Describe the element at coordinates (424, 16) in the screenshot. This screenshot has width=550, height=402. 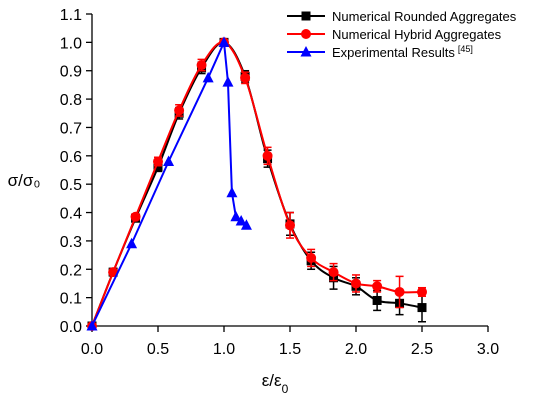
I see `legend-label: Numerical Rounded Aggregates` at that location.